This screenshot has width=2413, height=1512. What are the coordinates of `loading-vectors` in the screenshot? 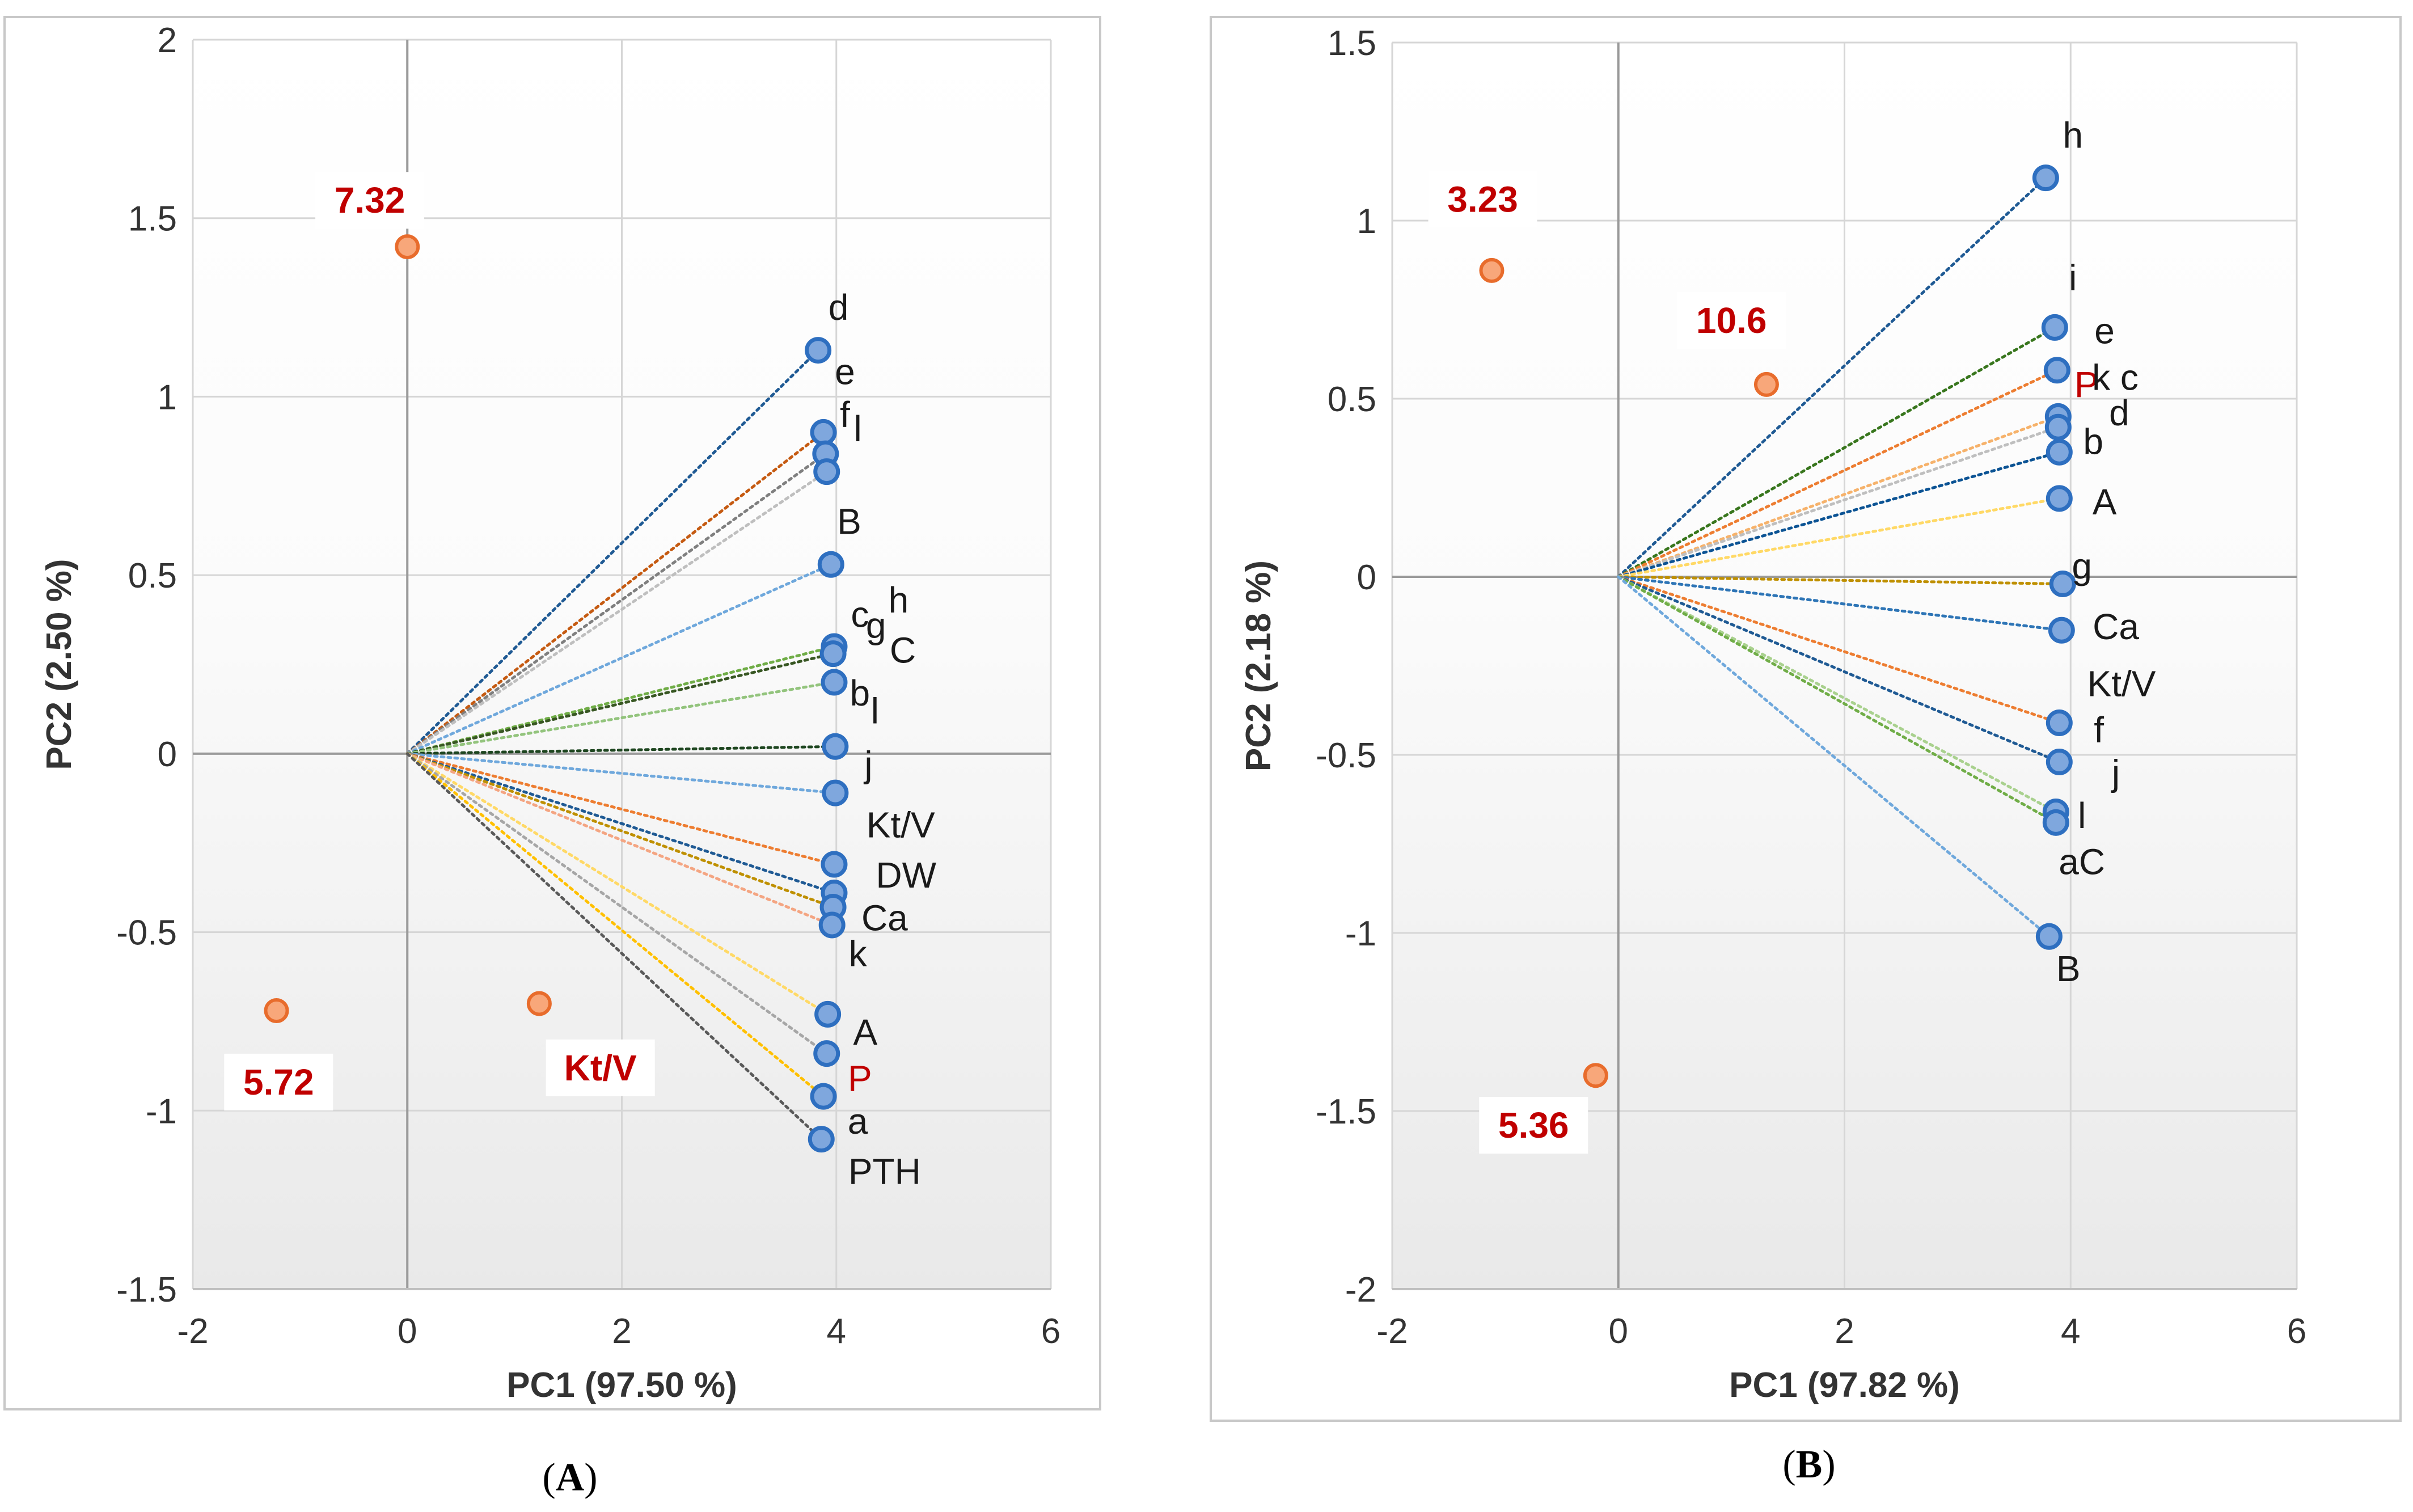 It's located at (621, 745).